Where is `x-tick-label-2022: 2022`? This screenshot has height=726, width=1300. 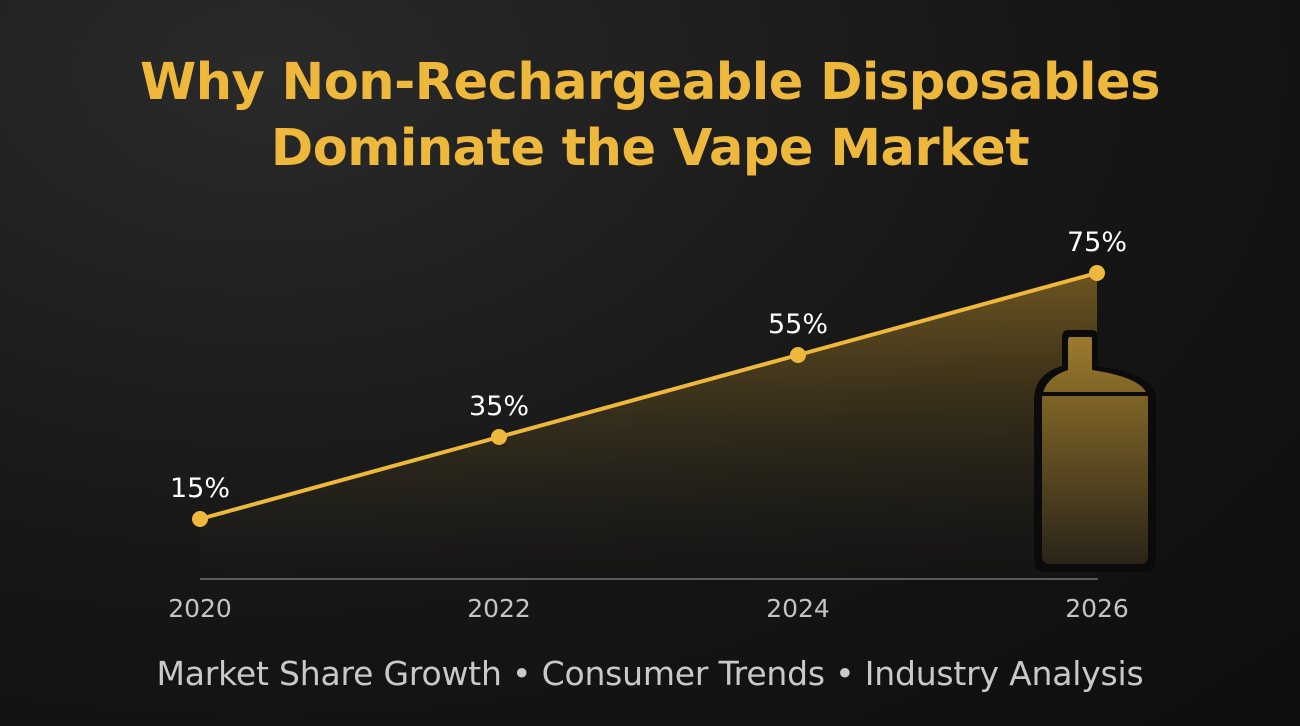 x-tick-label-2022: 2022 is located at coordinates (499, 608).